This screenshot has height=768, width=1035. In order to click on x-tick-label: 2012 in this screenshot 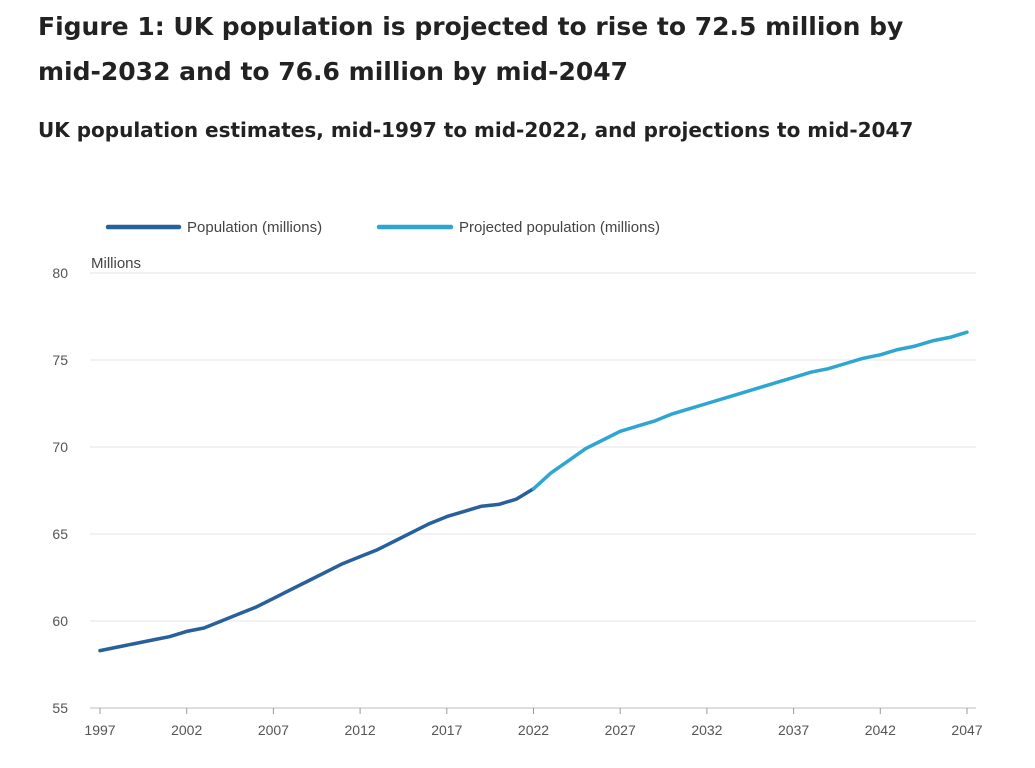, I will do `click(360, 730)`.